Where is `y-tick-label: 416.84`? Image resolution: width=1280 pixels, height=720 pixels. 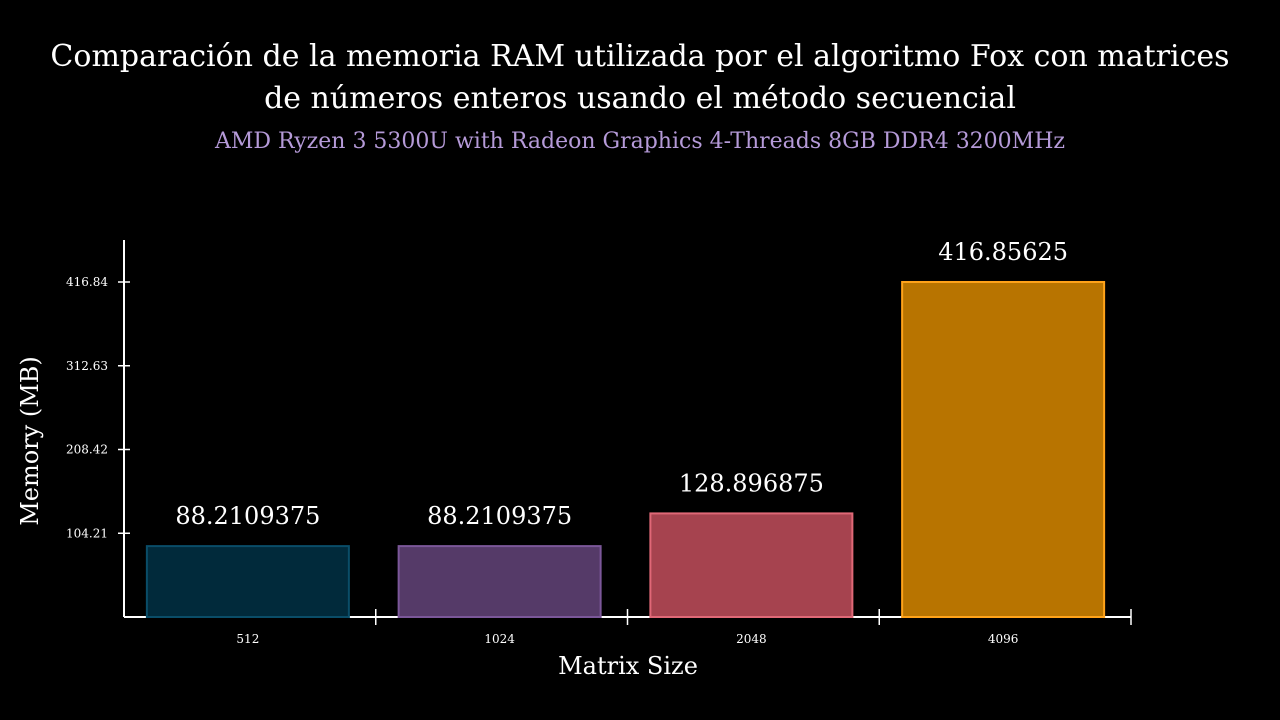
y-tick-label: 416.84 is located at coordinates (87, 282).